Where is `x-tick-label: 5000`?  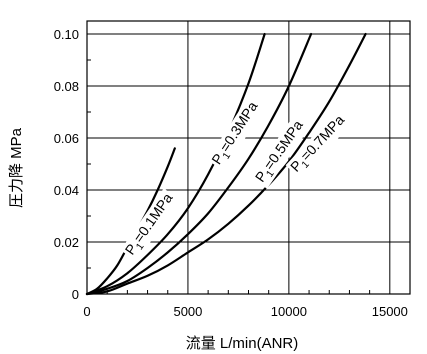
x-tick-label: 5000 is located at coordinates (187, 311).